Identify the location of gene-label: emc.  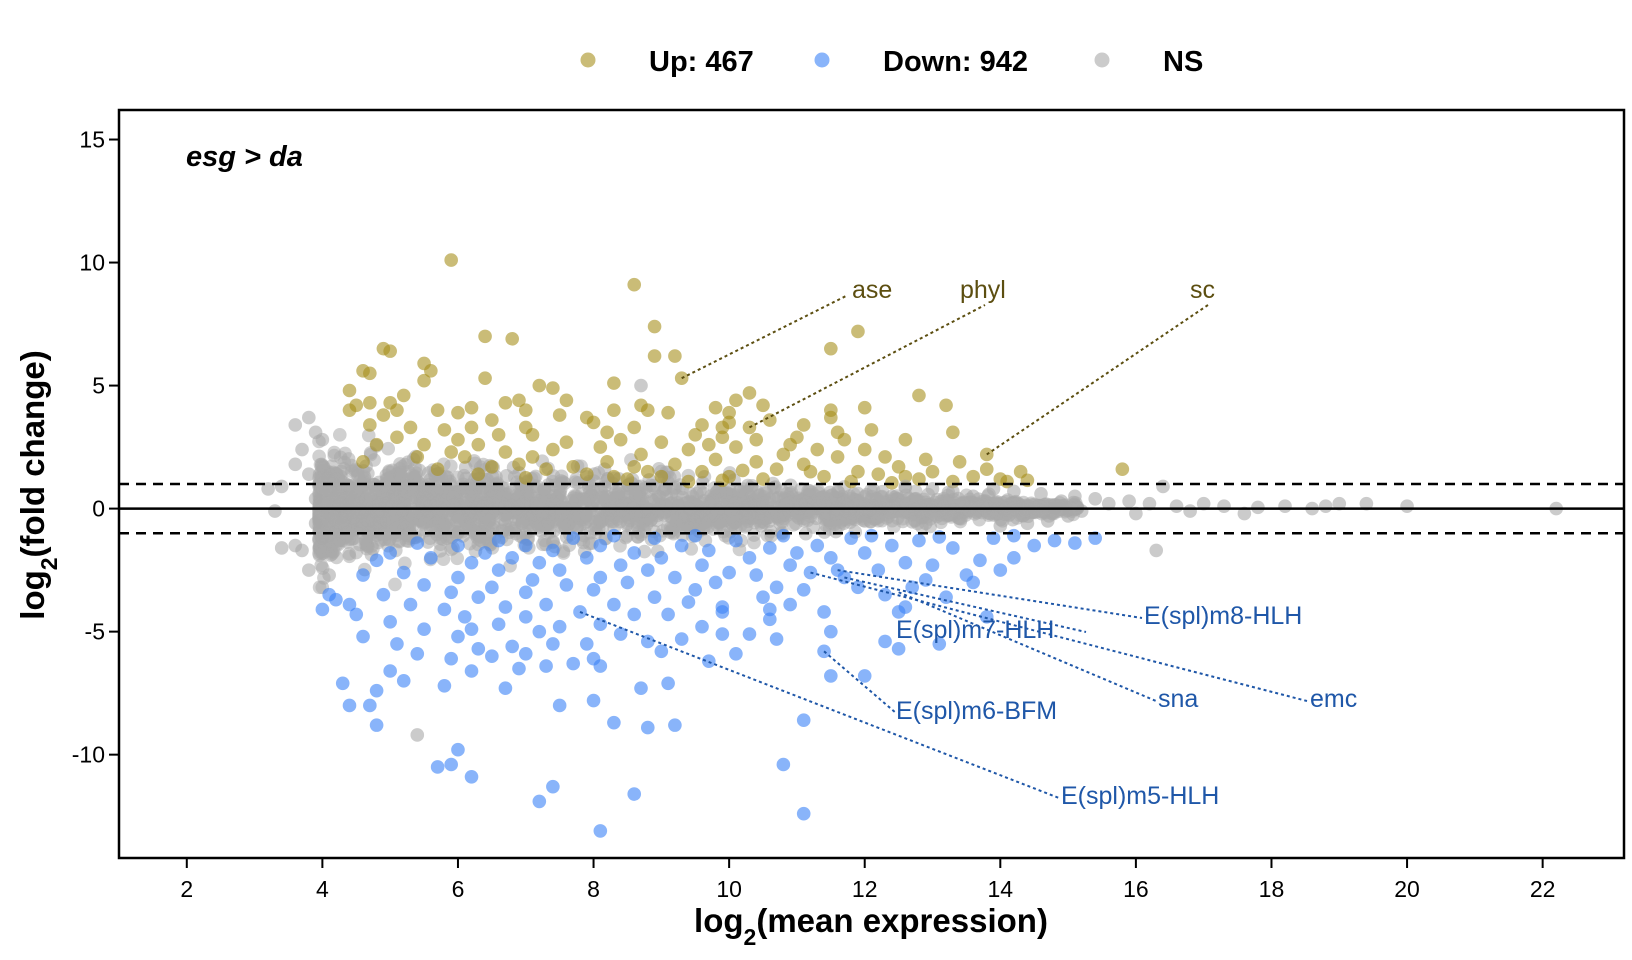
(1333, 699).